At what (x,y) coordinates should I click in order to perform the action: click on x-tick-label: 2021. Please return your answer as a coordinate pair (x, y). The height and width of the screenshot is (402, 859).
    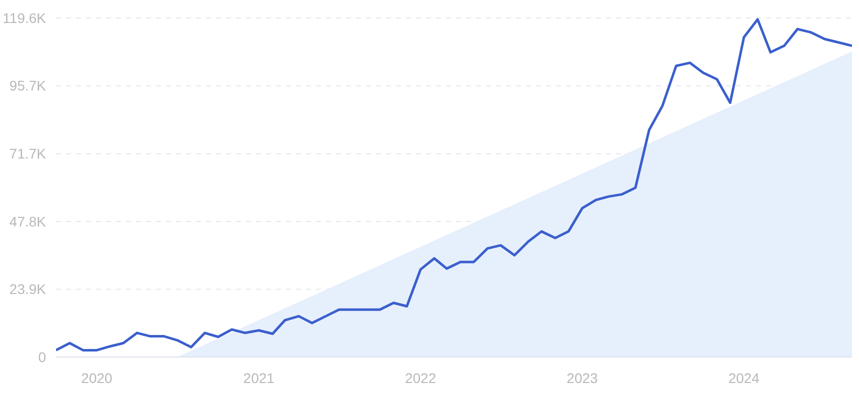
    Looking at the image, I should click on (259, 378).